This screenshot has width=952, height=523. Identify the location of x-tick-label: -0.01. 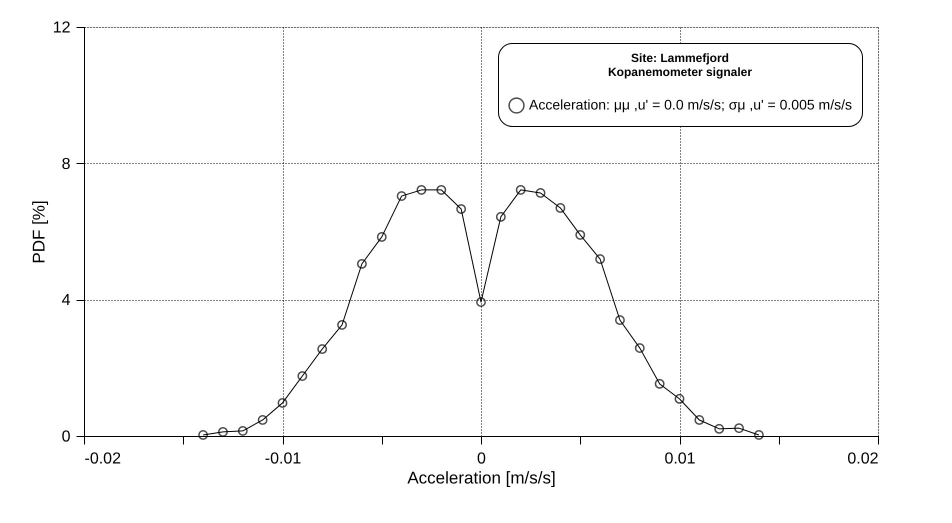
(283, 459).